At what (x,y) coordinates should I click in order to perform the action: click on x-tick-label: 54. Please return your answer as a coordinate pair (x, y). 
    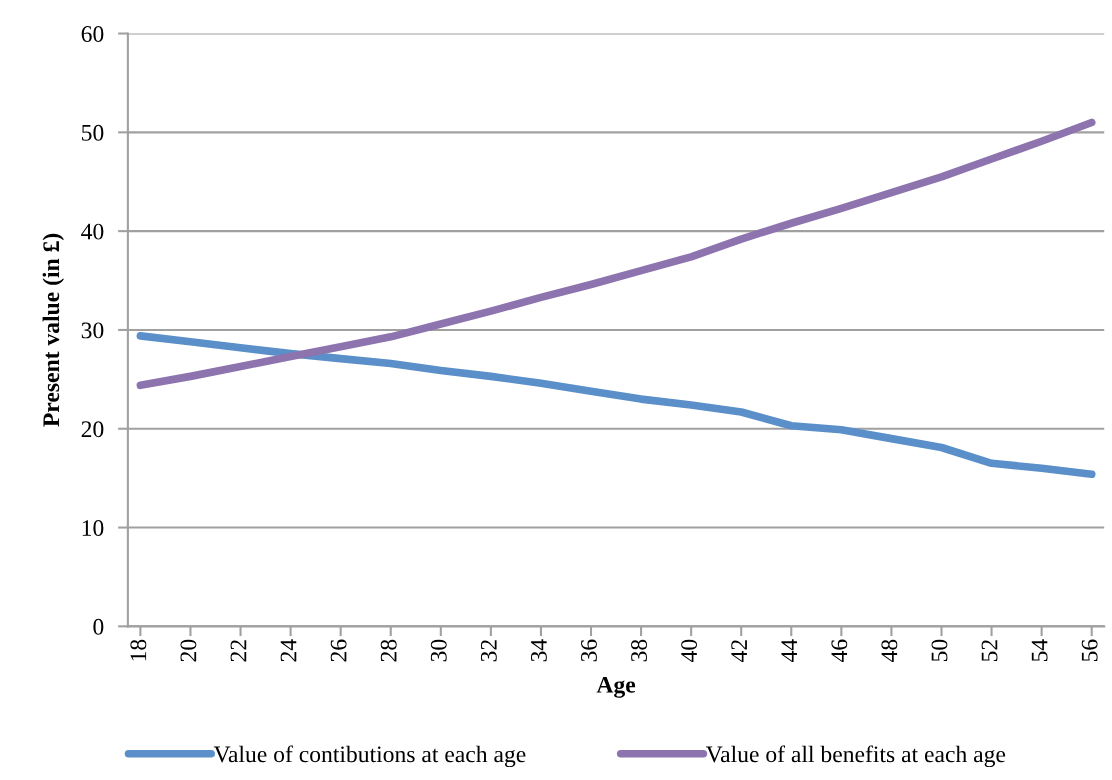
    Looking at the image, I should click on (1039, 650).